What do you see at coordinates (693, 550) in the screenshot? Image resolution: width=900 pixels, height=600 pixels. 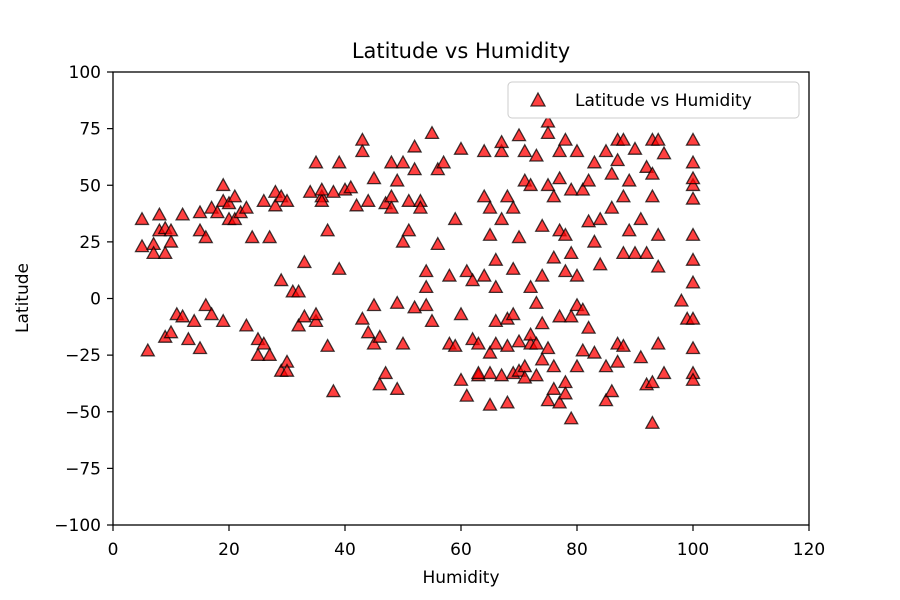 I see `x-tick-label: 100` at bounding box center [693, 550].